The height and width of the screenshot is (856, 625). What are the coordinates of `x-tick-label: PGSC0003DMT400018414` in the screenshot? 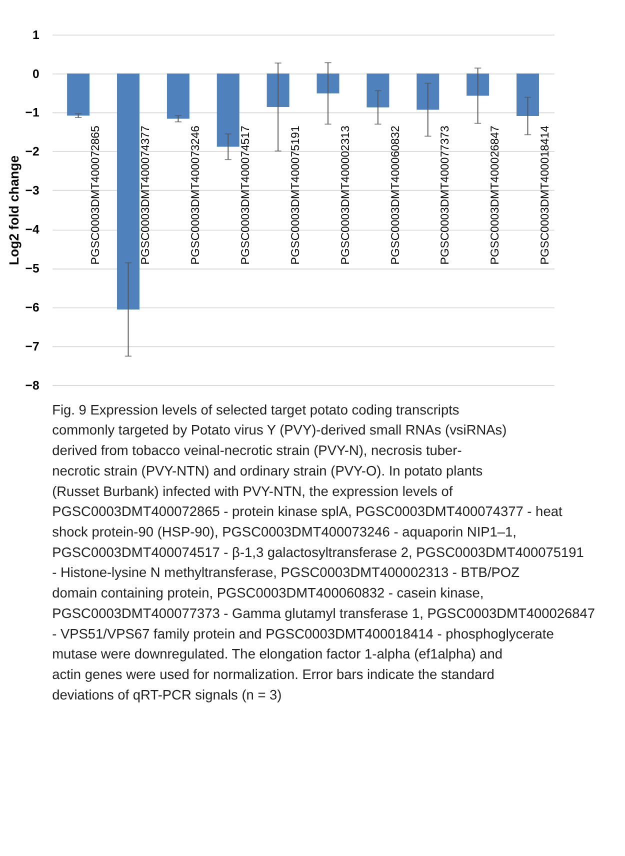 It's located at (546, 195).